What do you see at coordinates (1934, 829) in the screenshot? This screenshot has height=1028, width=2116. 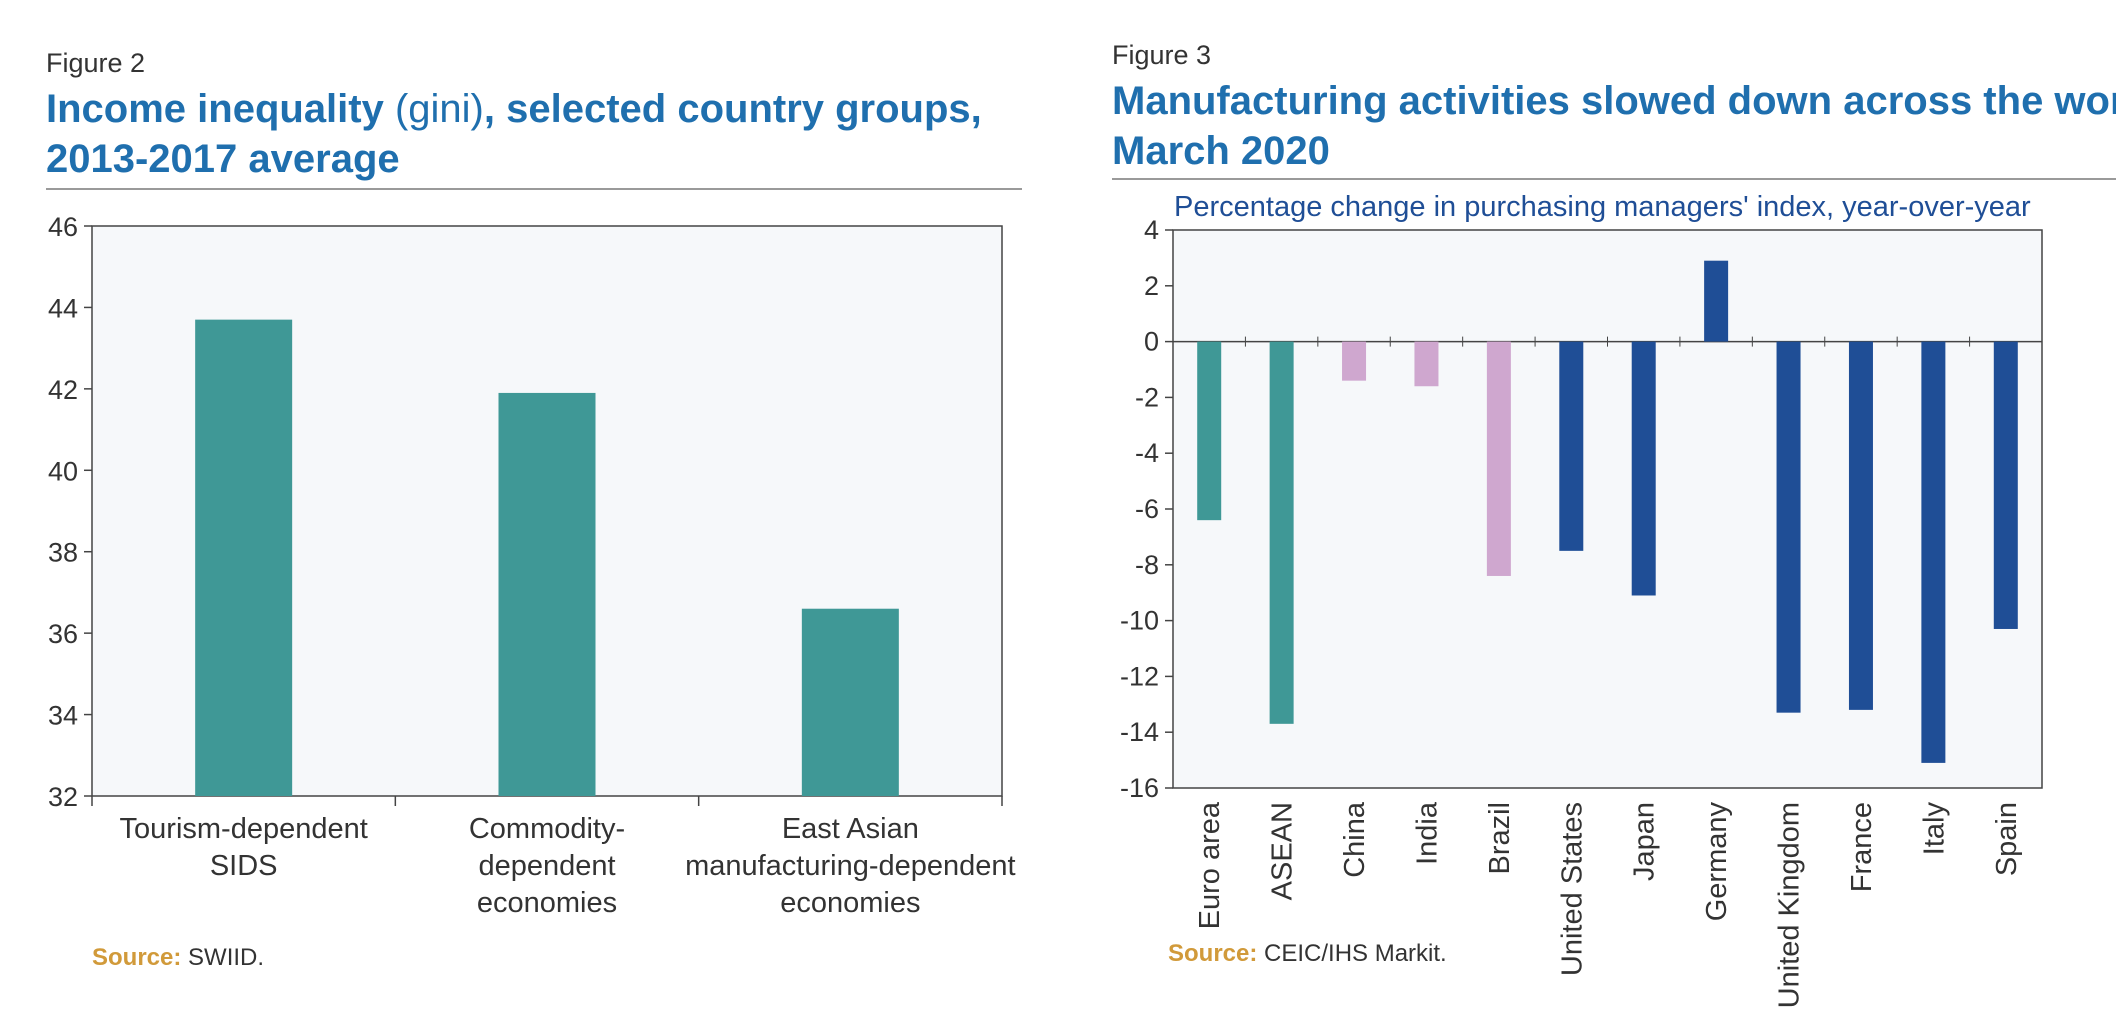 I see `x-category-label: Italy` at bounding box center [1934, 829].